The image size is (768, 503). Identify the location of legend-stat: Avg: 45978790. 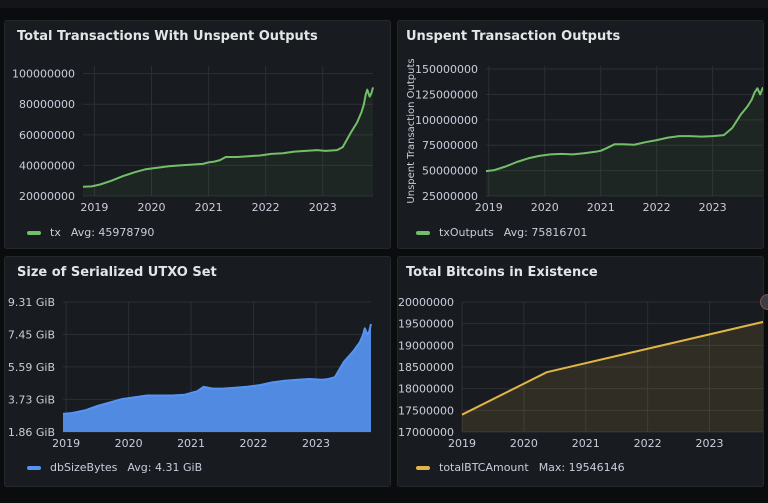
(112, 232).